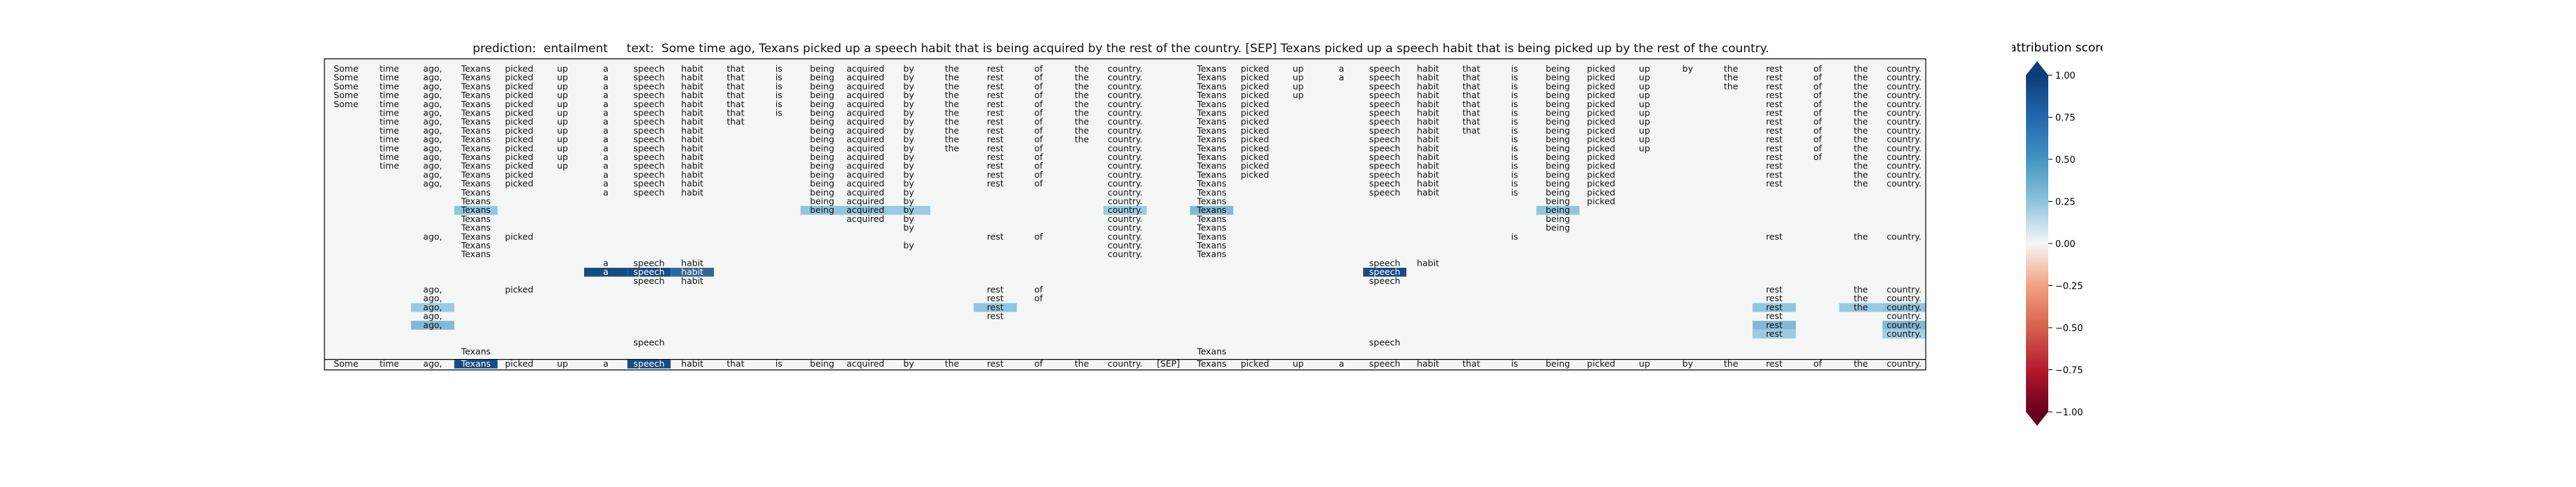  I want to click on colorbar-tick-label: 0.00, so click(2065, 244).